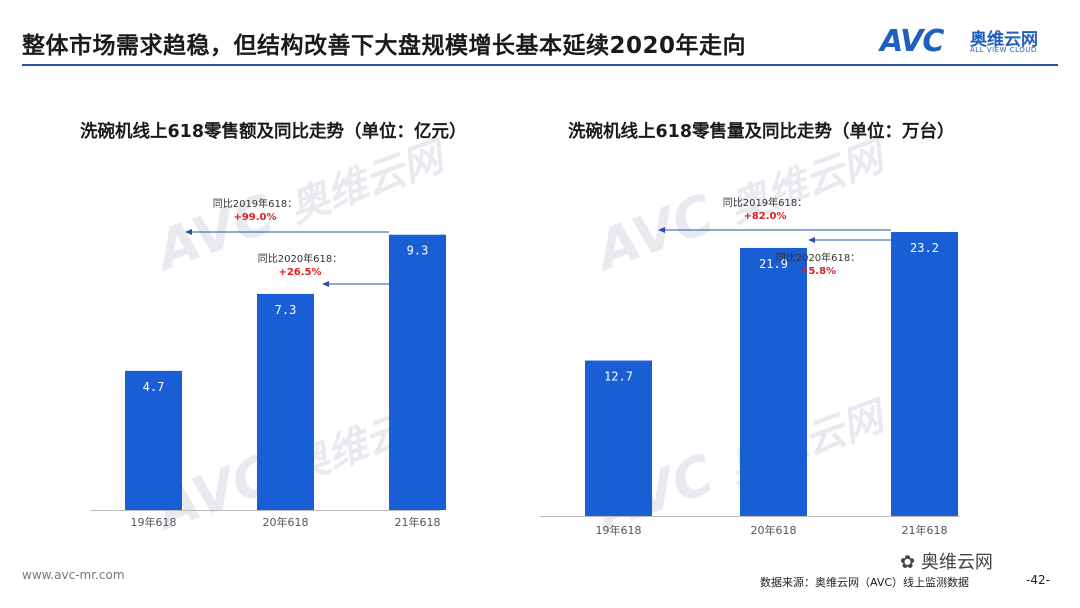  What do you see at coordinates (912, 41) in the screenshot?
I see `logo-mark: AVC` at bounding box center [912, 41].